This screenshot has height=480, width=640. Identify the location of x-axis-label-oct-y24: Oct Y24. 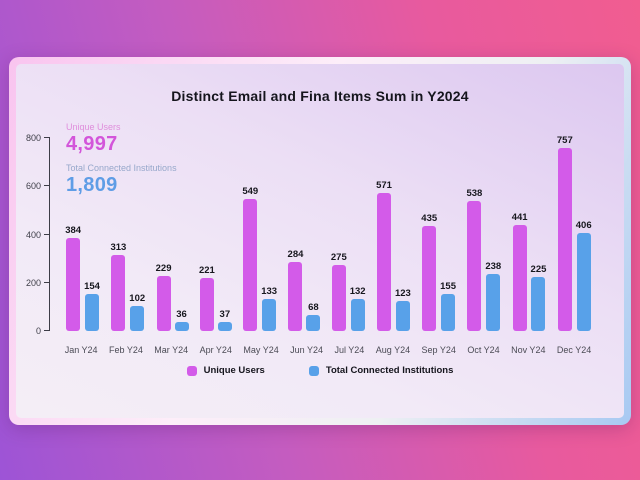
(483, 350).